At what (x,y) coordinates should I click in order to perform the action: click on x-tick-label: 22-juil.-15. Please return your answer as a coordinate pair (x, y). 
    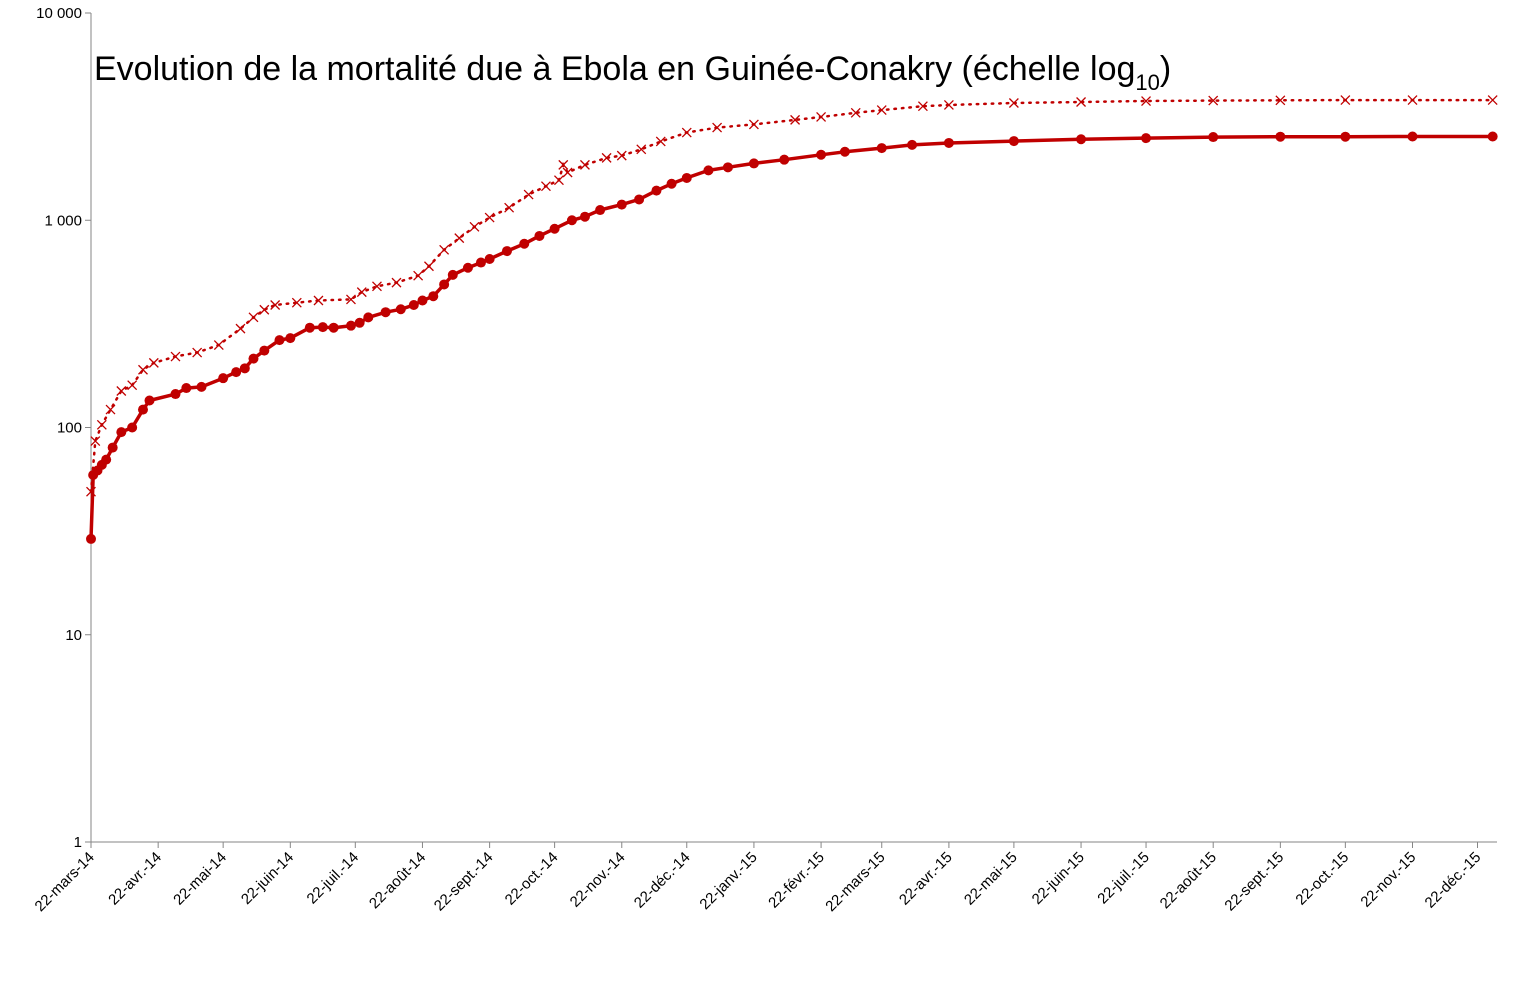
    Looking at the image, I should click on (1123, 878).